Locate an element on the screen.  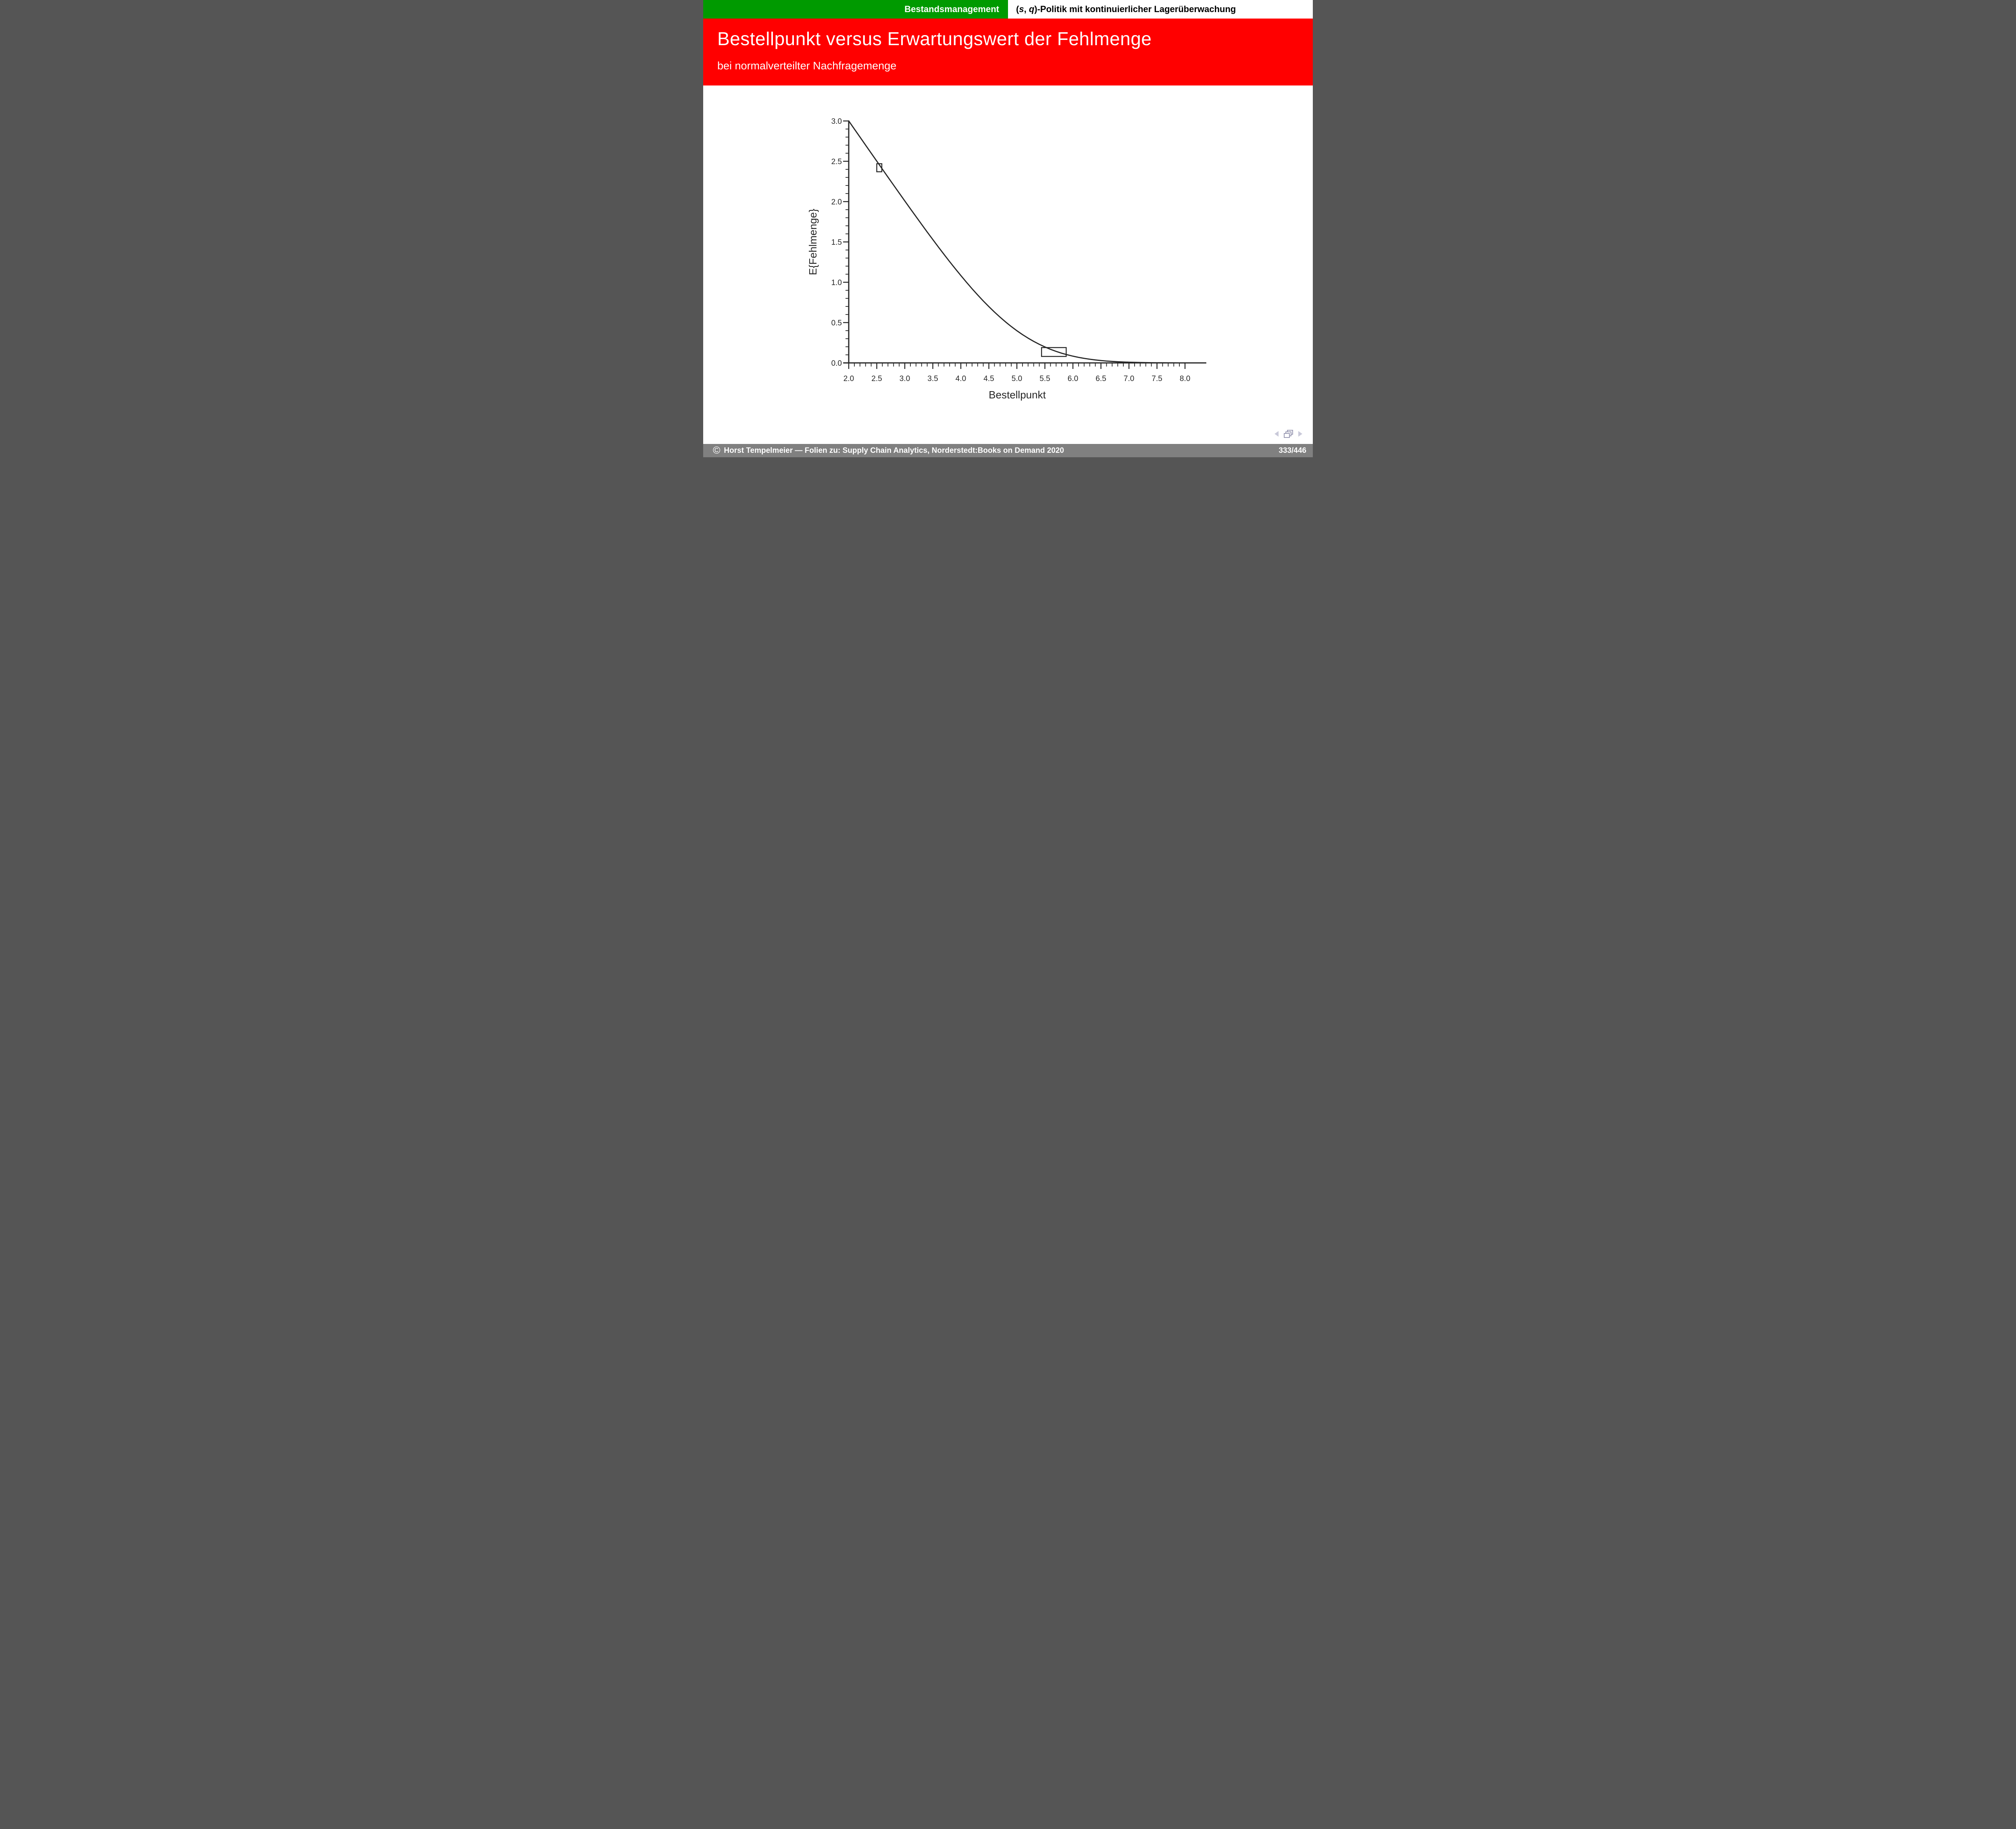
subsection-label-open: ( is located at coordinates (1017, 9).